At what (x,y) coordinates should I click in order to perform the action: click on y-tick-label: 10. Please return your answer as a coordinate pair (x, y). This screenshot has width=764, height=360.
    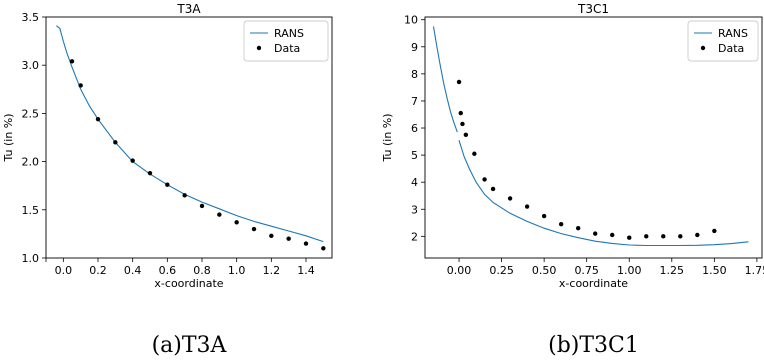
    Looking at the image, I should click on (411, 20).